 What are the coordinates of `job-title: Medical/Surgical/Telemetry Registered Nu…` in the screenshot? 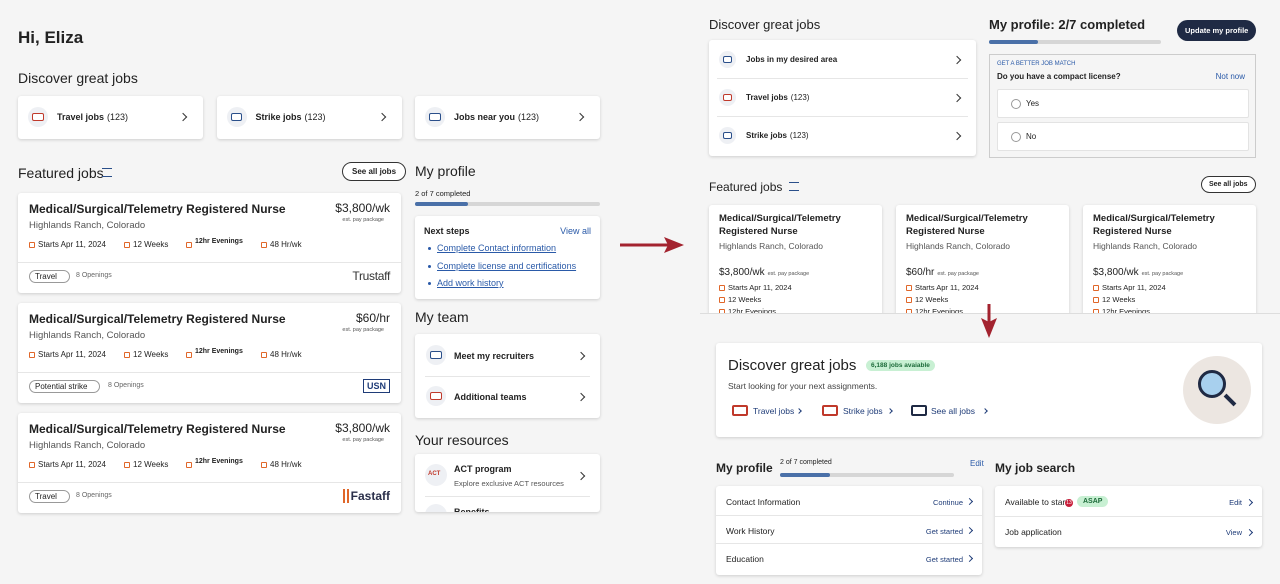 It's located at (157, 209).